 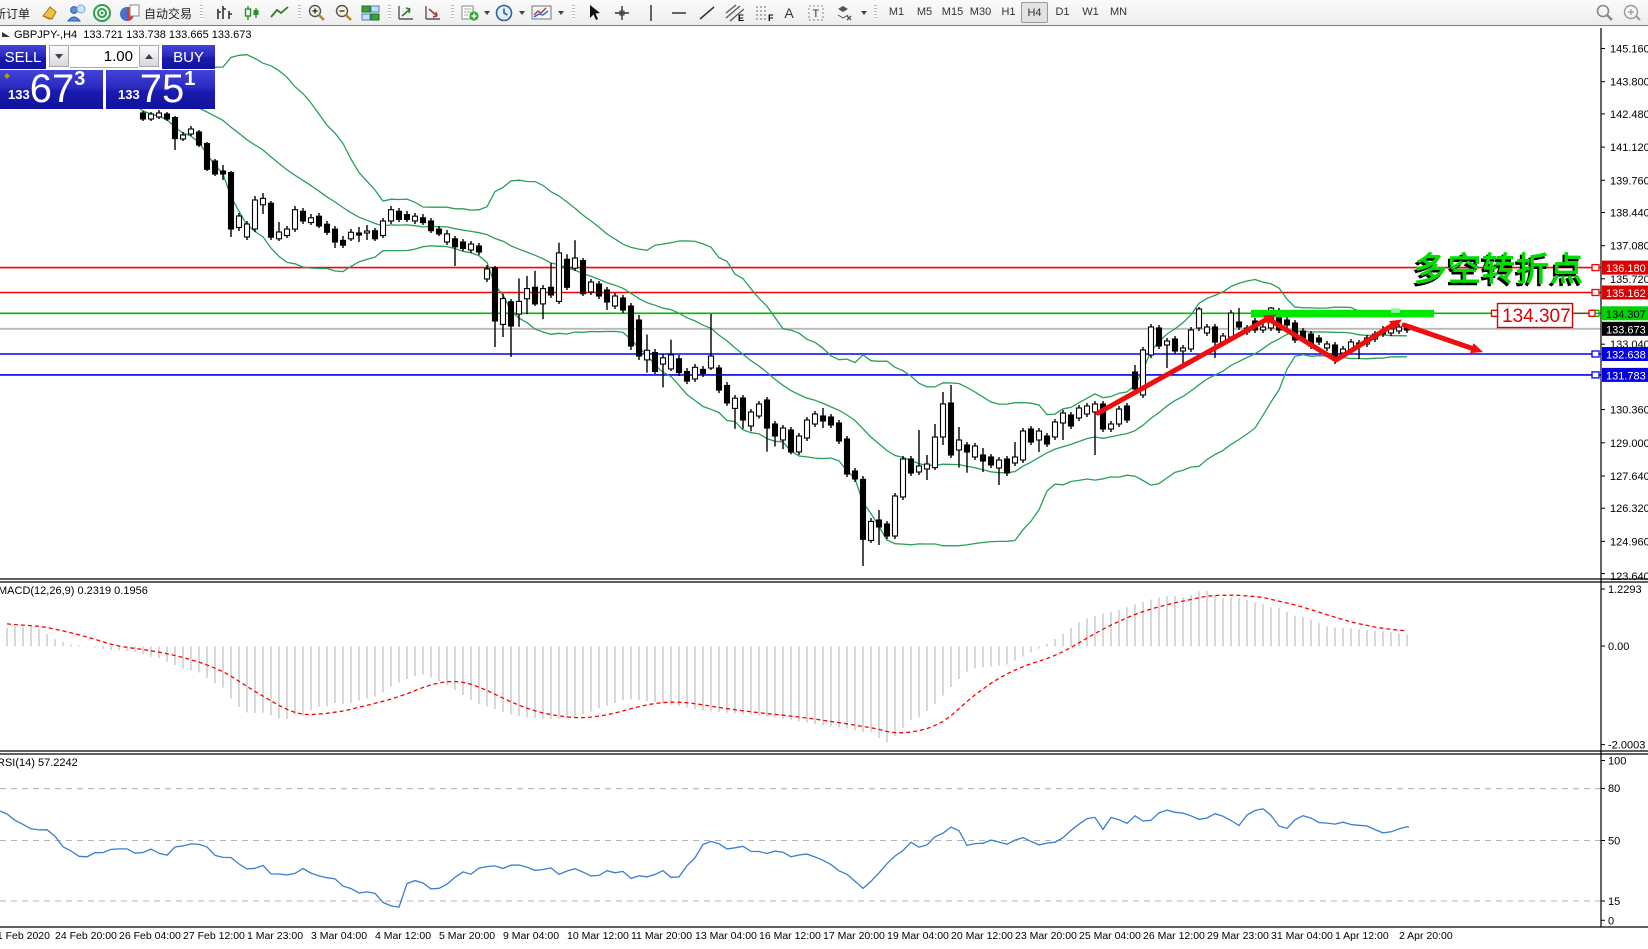 I want to click on svg-text: 20 Mar 12:00, so click(x=982, y=936).